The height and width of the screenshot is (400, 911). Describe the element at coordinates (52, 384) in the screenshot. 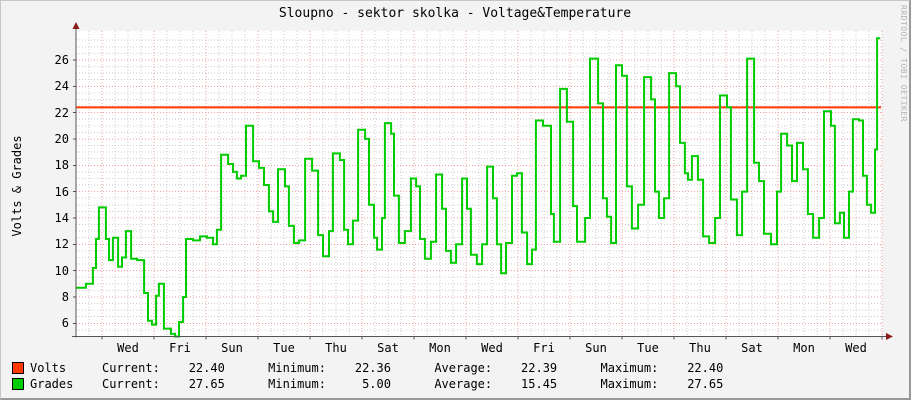

I see `grades-legend-label: Grades` at that location.